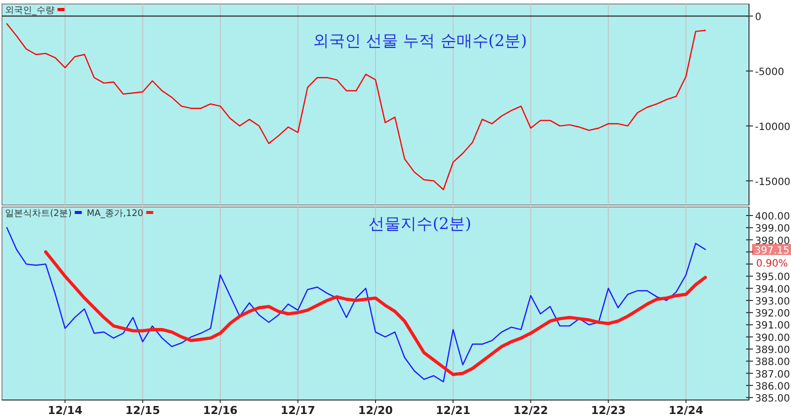 Image resolution: width=791 pixels, height=420 pixels. Describe the element at coordinates (65, 410) in the screenshot. I see `x-tick-label: 12/14` at that location.